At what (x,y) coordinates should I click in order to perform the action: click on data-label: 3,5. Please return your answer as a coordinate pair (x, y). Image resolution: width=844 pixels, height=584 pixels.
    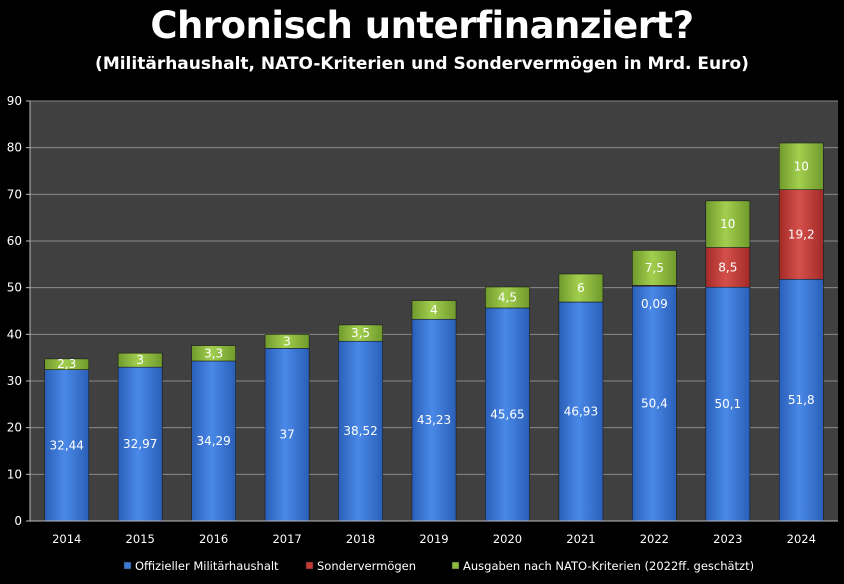
    Looking at the image, I should click on (360, 333).